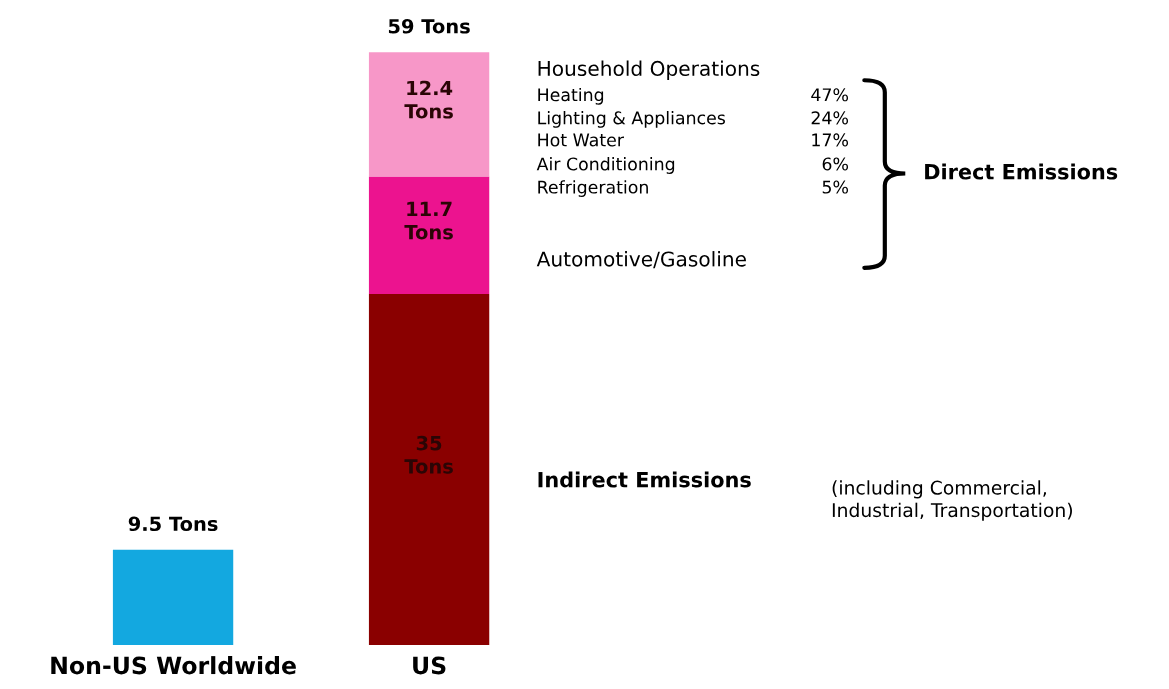  I want to click on text: Direct Emissions, so click(1021, 171).